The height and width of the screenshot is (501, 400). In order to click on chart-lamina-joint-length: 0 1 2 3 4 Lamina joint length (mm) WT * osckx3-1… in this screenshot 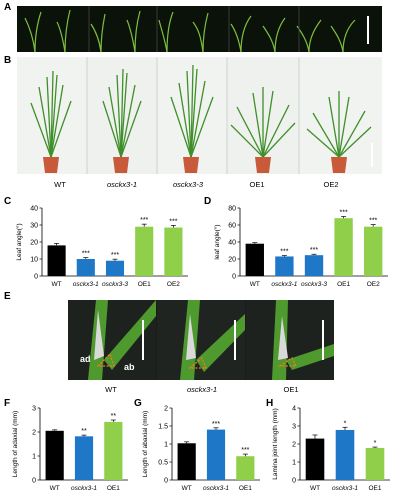, I will do `click(332, 451)`.